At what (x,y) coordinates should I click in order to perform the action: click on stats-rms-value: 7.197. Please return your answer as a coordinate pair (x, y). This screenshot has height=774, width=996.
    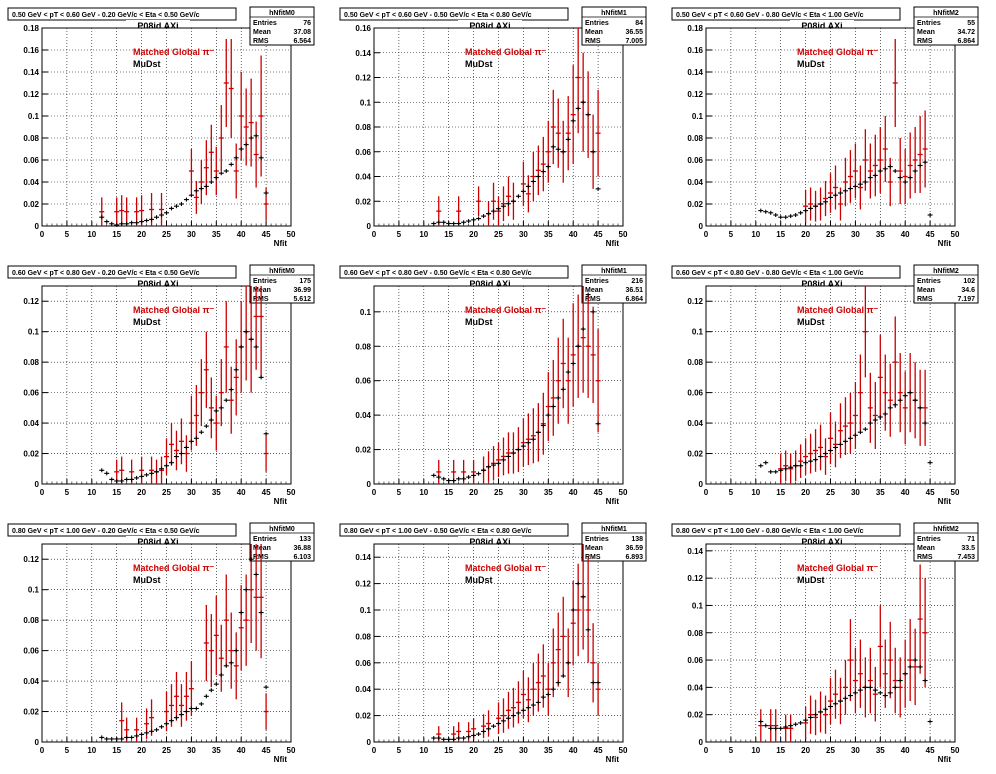
    Looking at the image, I should click on (966, 299).